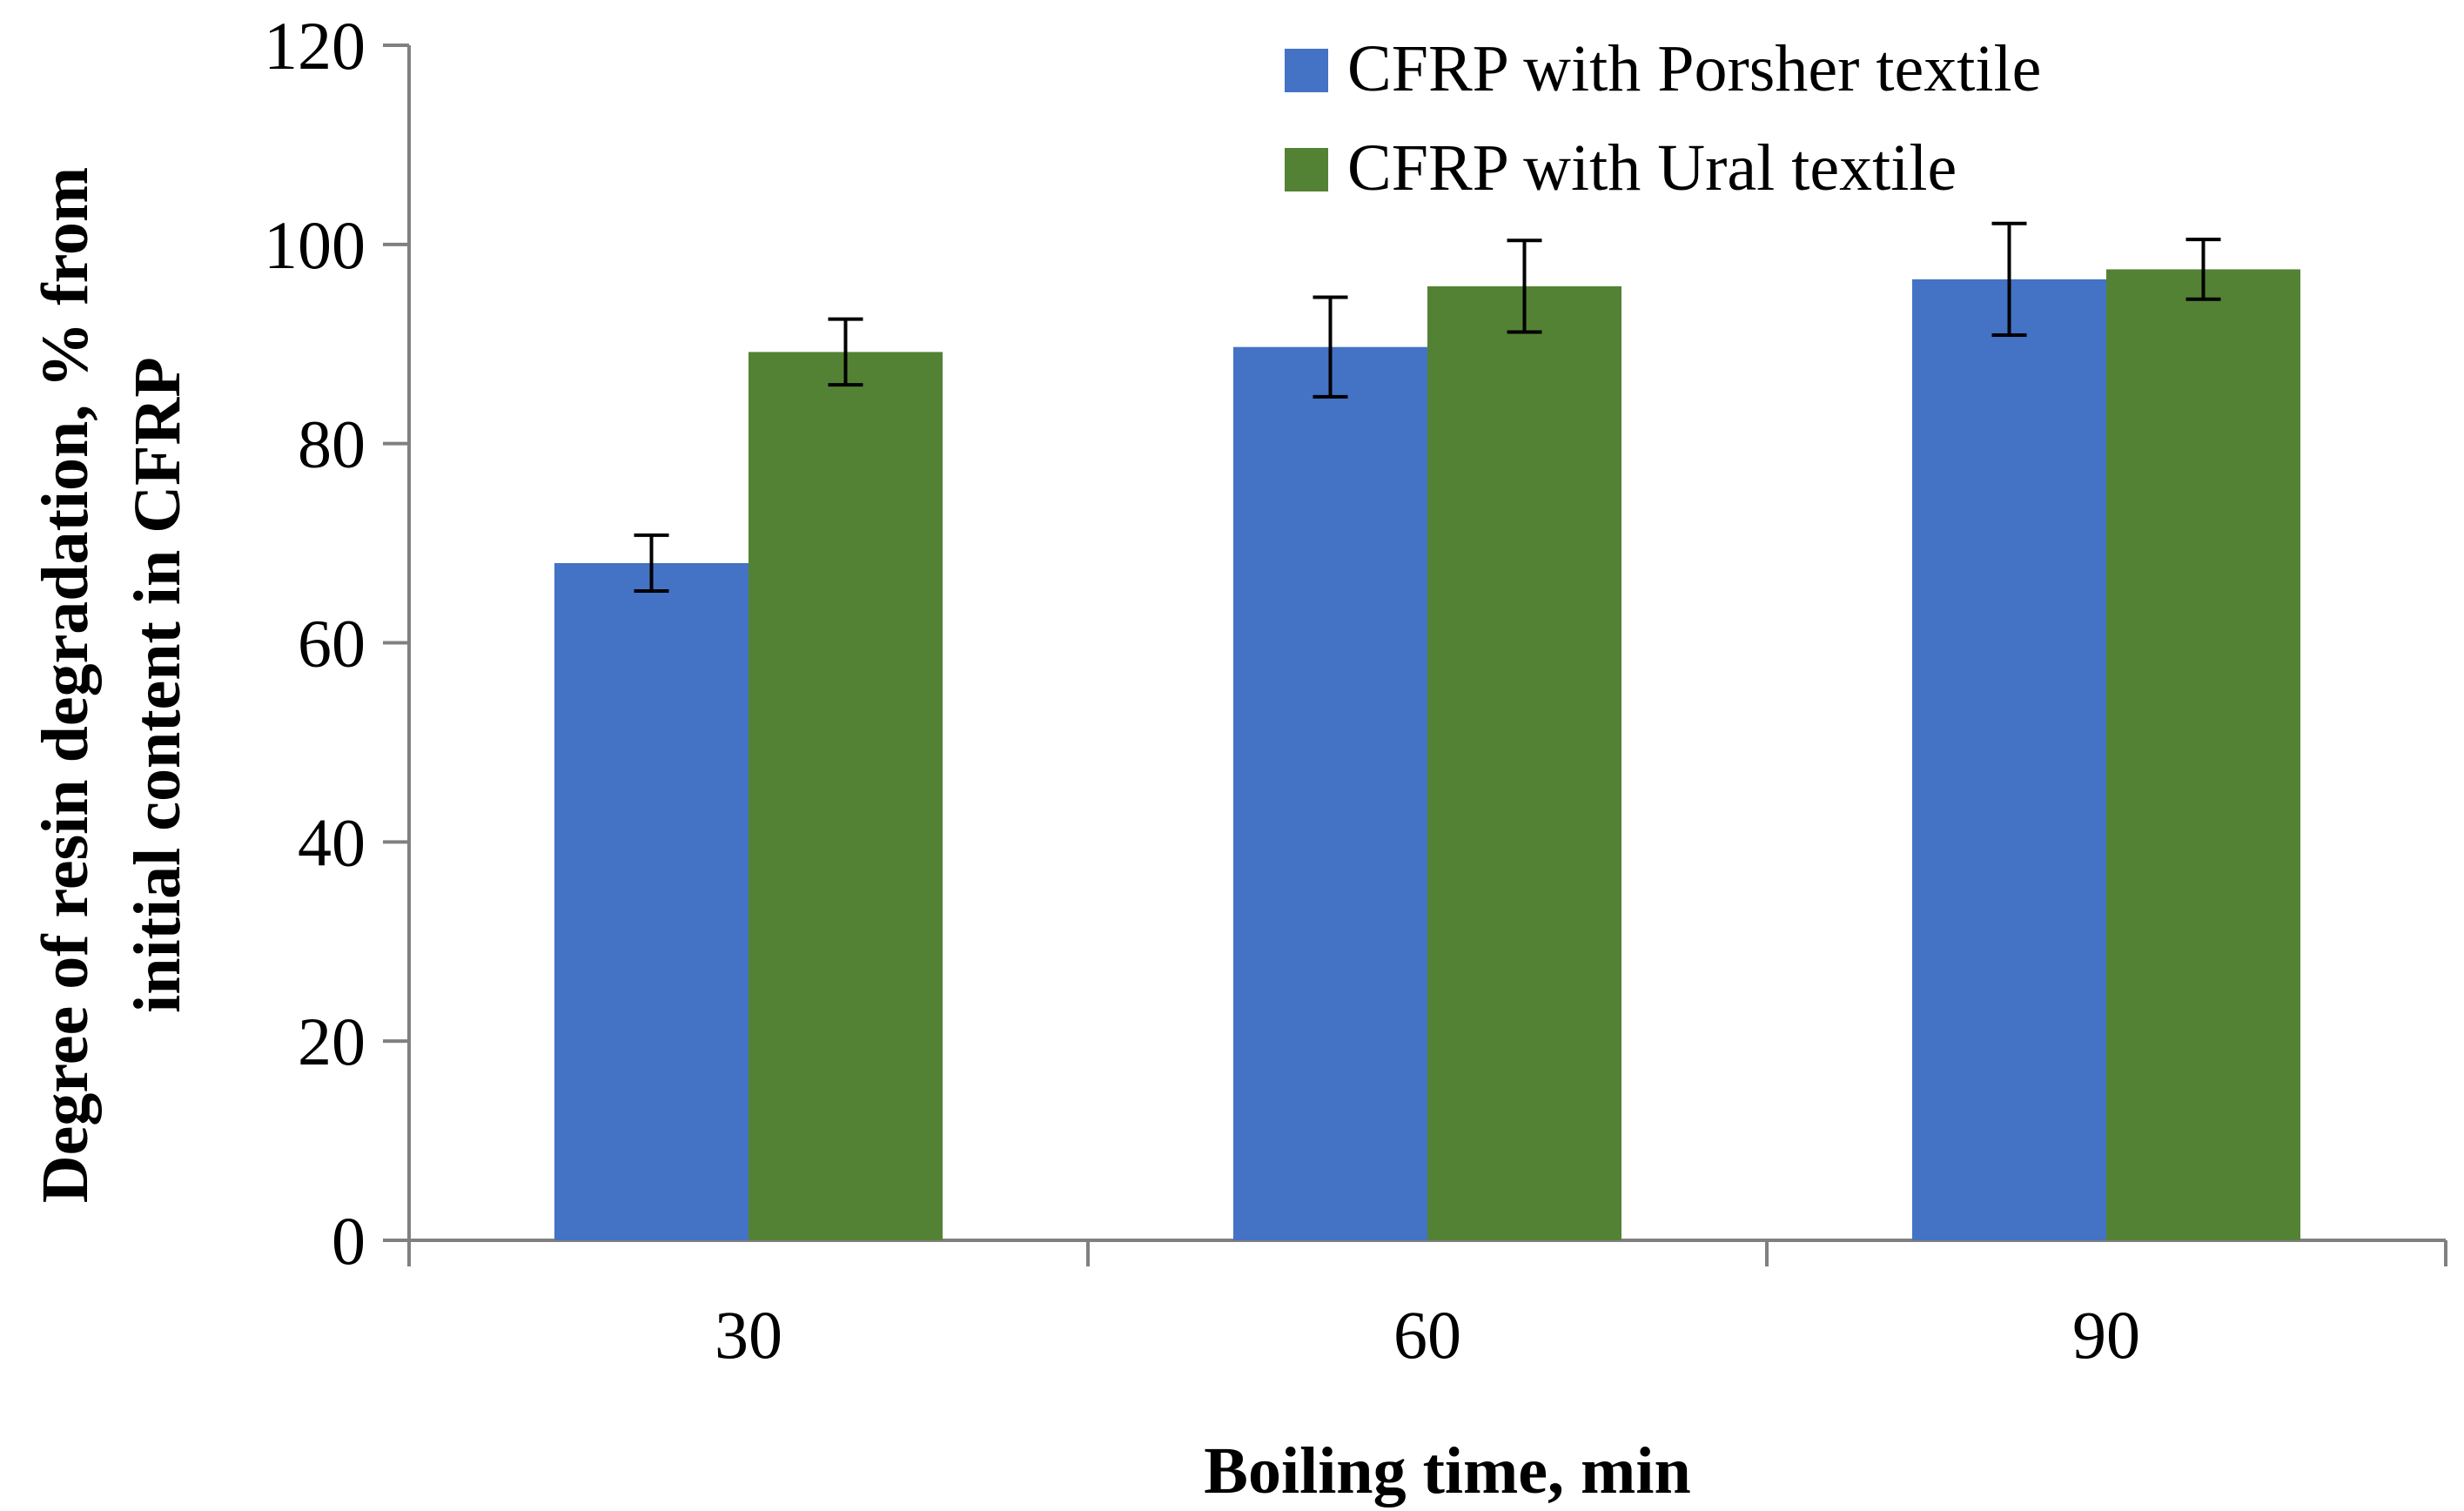  Describe the element at coordinates (1652, 168) in the screenshot. I see `legend-label-ural: CFRP with Ural textile` at that location.